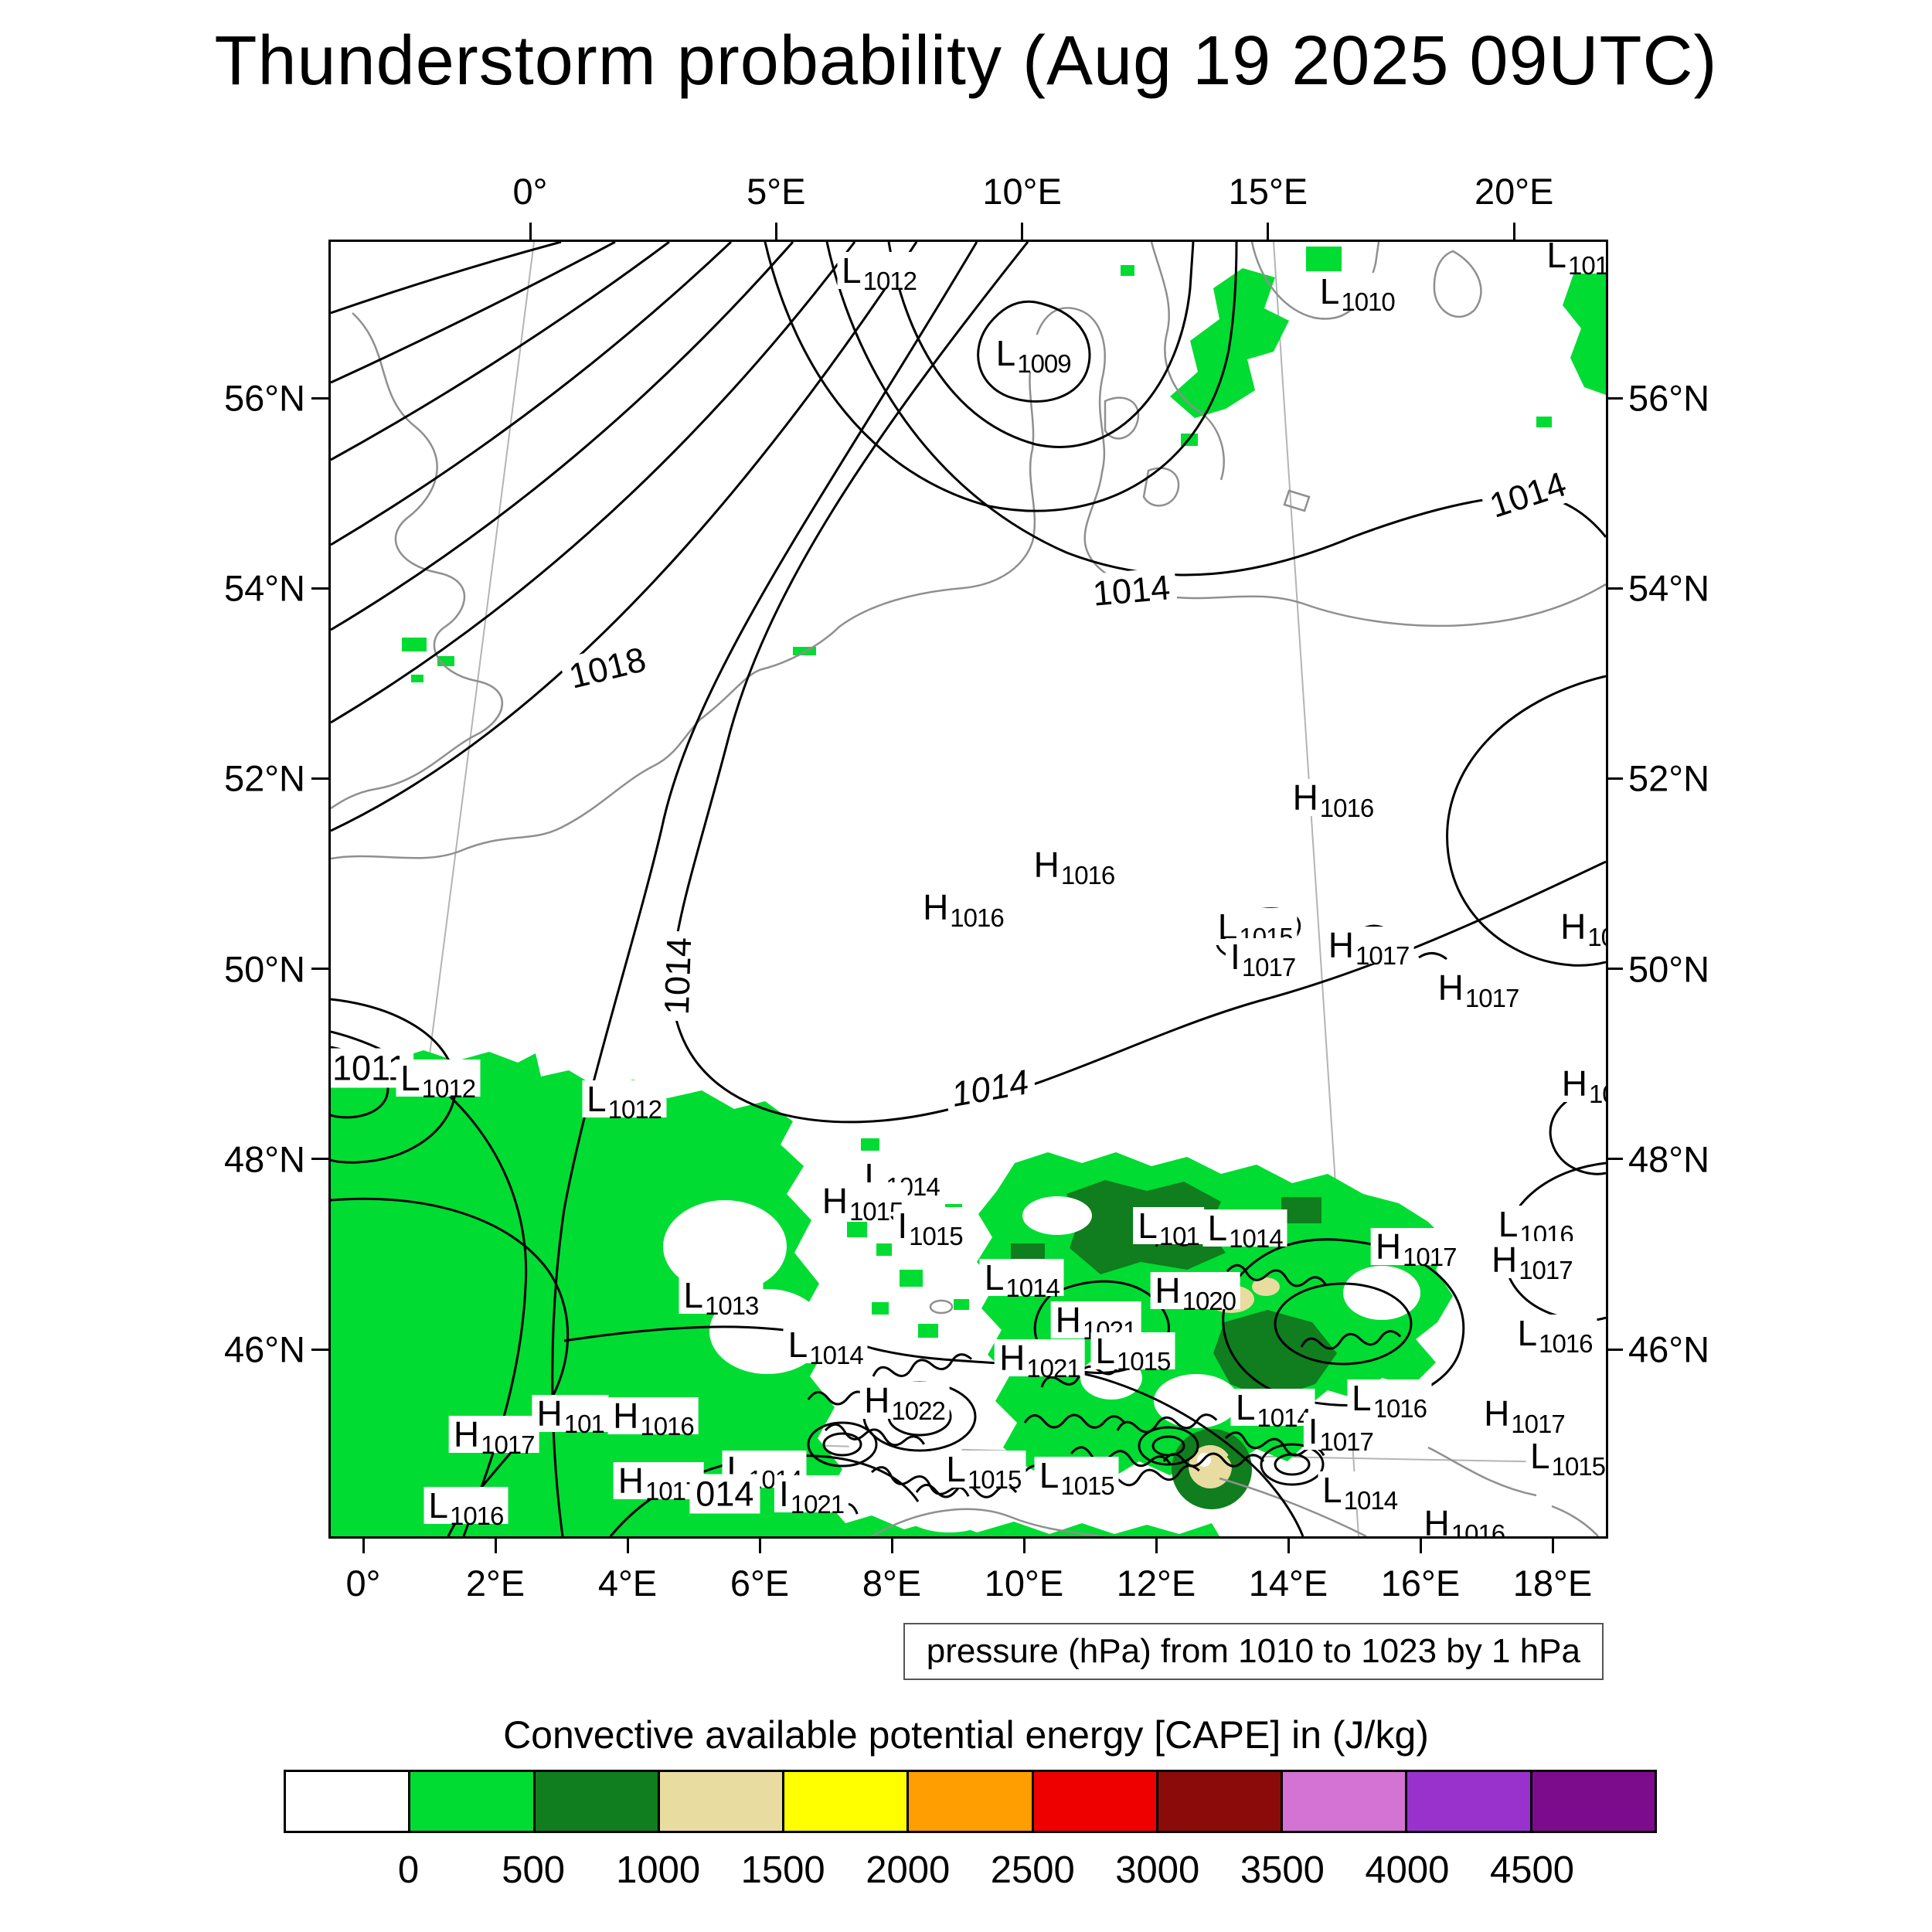 This screenshot has height=1932, width=1932. I want to click on colorbar-tick-label: 1000, so click(659, 1870).